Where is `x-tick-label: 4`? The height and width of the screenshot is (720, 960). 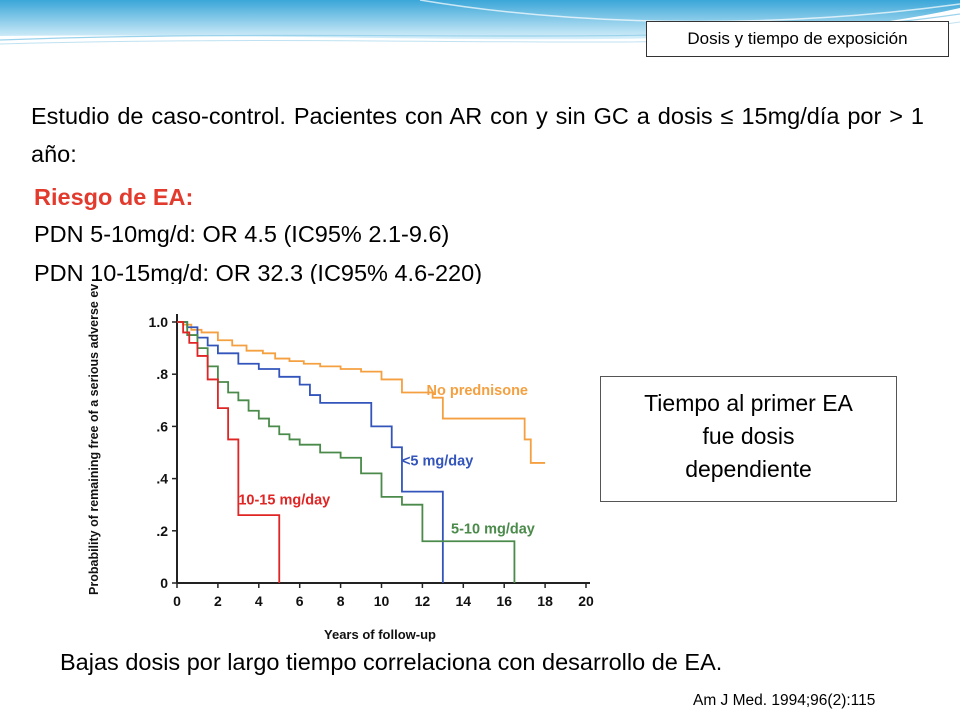 x-tick-label: 4 is located at coordinates (259, 601).